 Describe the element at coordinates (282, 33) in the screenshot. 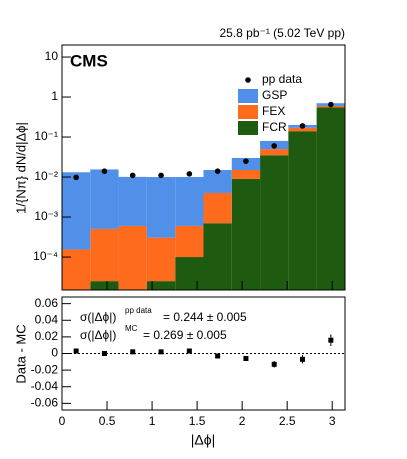

I see `lumi-label: 25.8 pb⁻¹ (5.02 TeV pp)` at that location.